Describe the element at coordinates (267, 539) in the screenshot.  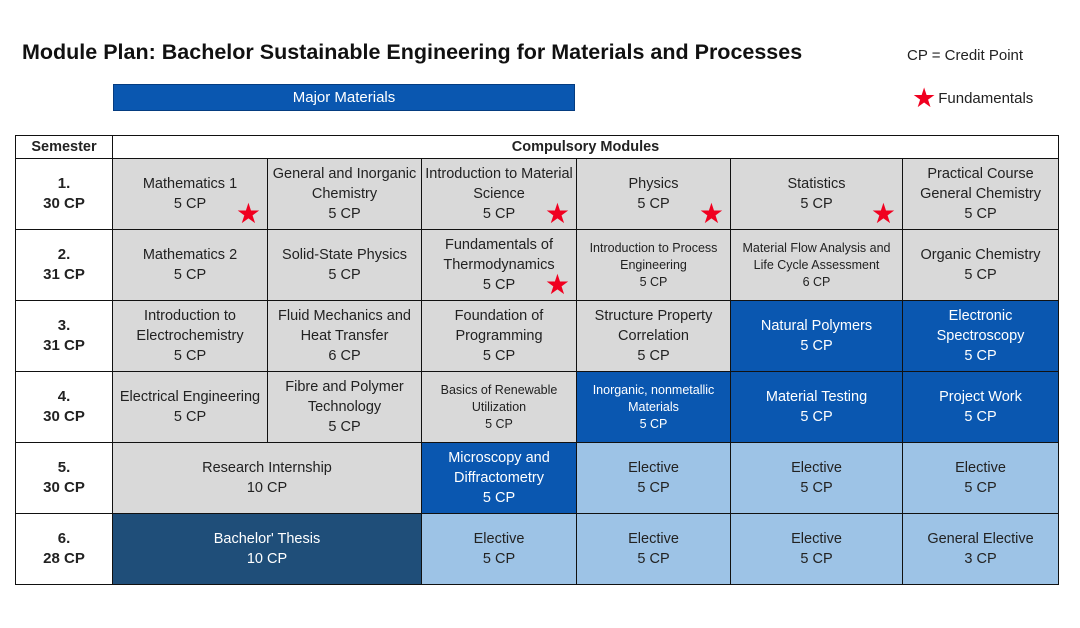
I see `module-name: Bachelor' Thesis` at that location.